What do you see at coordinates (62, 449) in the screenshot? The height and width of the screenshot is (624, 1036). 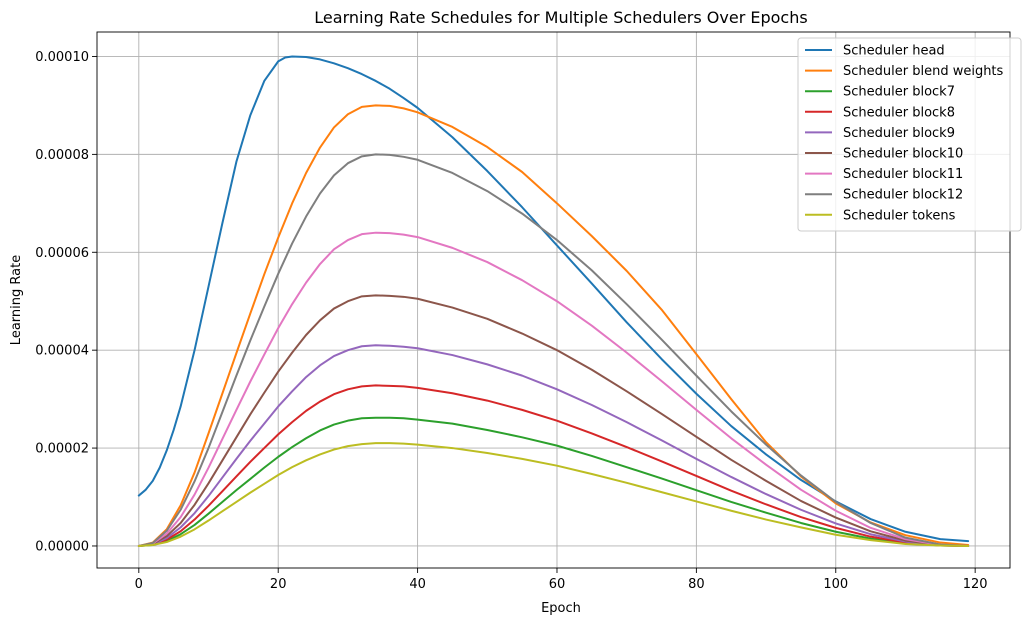 I see `y-tick-label: 0.00002` at bounding box center [62, 449].